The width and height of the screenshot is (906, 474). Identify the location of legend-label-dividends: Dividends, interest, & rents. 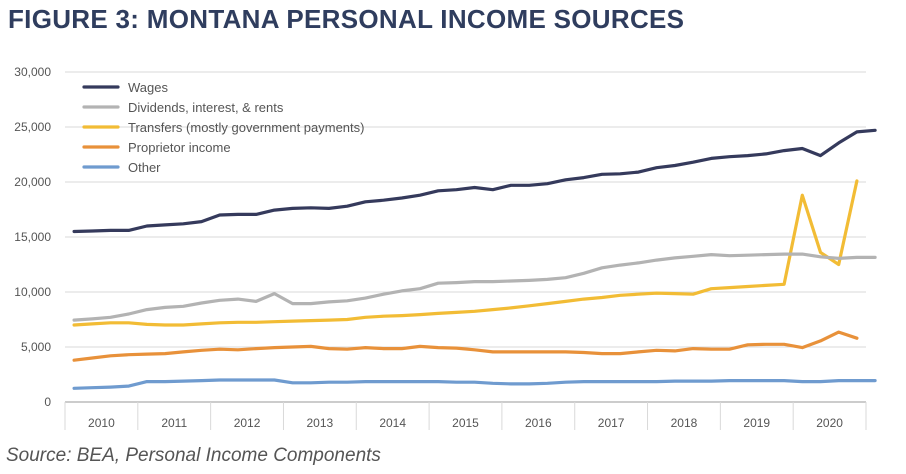
(206, 107).